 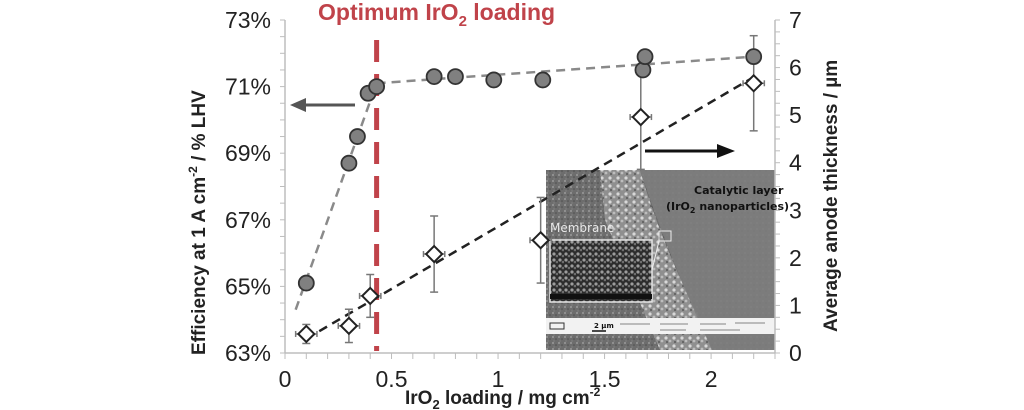 I want to click on sem-info-bar, so click(x=660, y=326).